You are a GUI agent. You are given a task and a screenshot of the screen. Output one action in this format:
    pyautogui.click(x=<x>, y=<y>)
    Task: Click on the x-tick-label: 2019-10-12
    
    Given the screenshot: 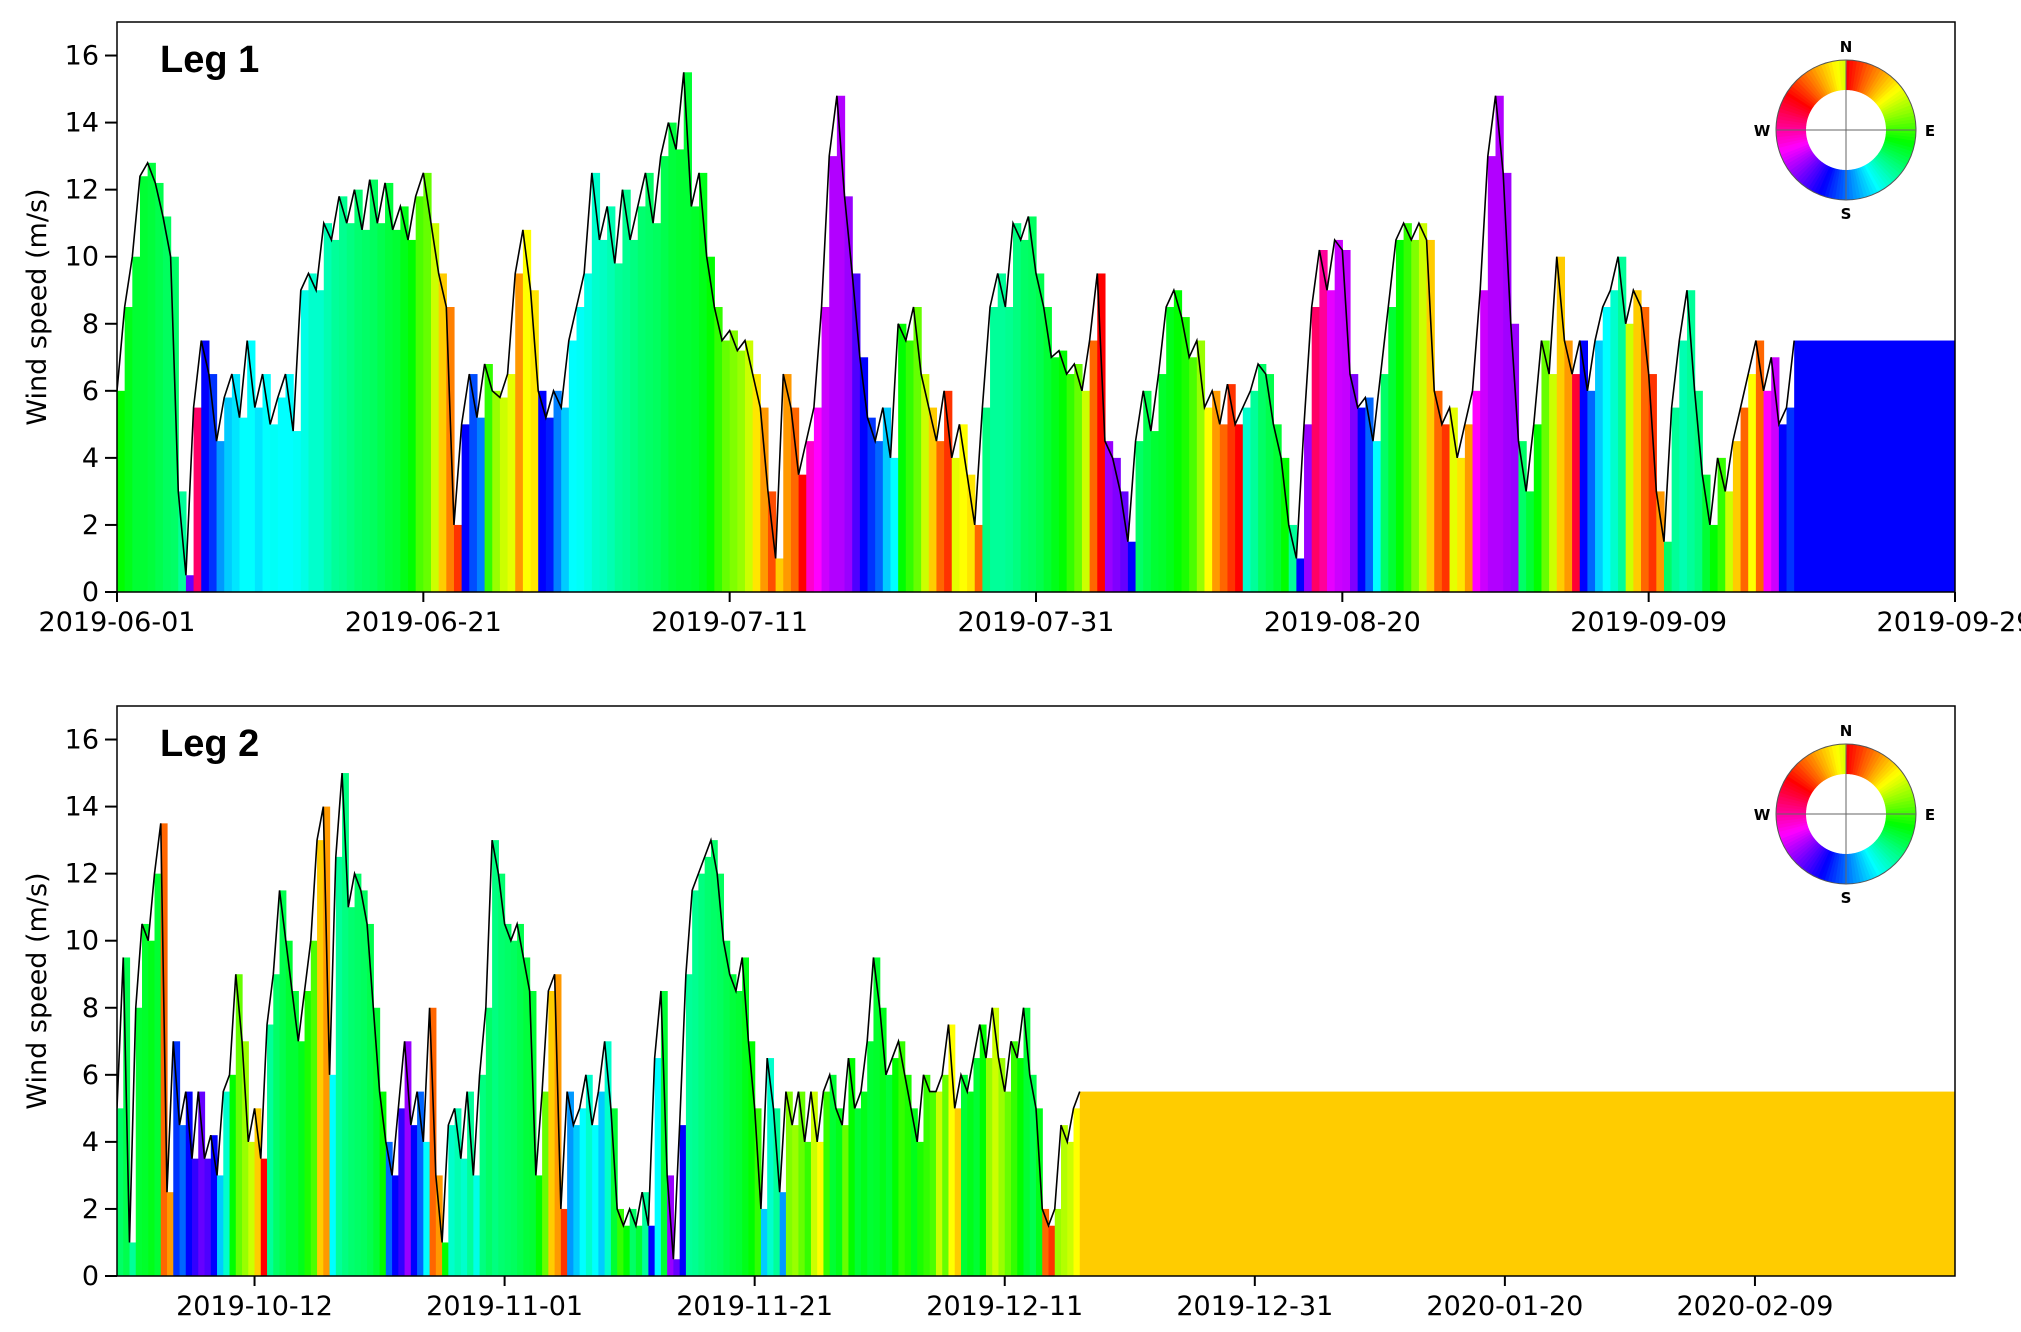 What is the action you would take?
    pyautogui.click(x=254, y=1306)
    